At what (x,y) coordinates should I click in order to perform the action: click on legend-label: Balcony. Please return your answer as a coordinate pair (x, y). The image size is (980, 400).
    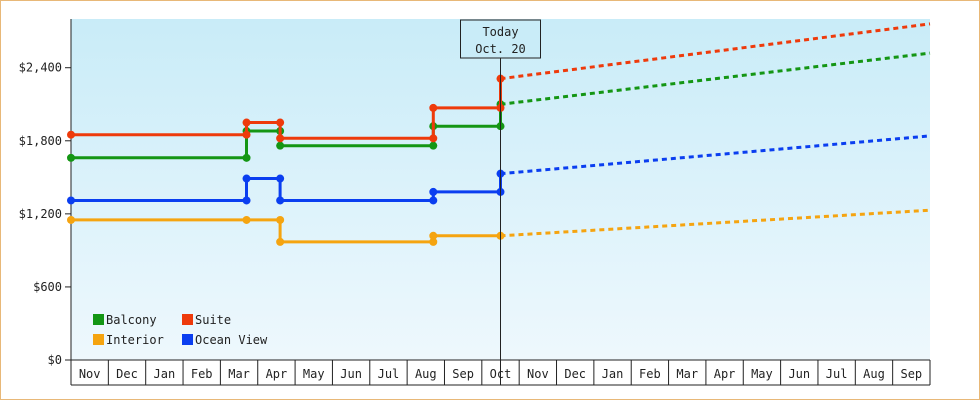
    Looking at the image, I should click on (131, 320).